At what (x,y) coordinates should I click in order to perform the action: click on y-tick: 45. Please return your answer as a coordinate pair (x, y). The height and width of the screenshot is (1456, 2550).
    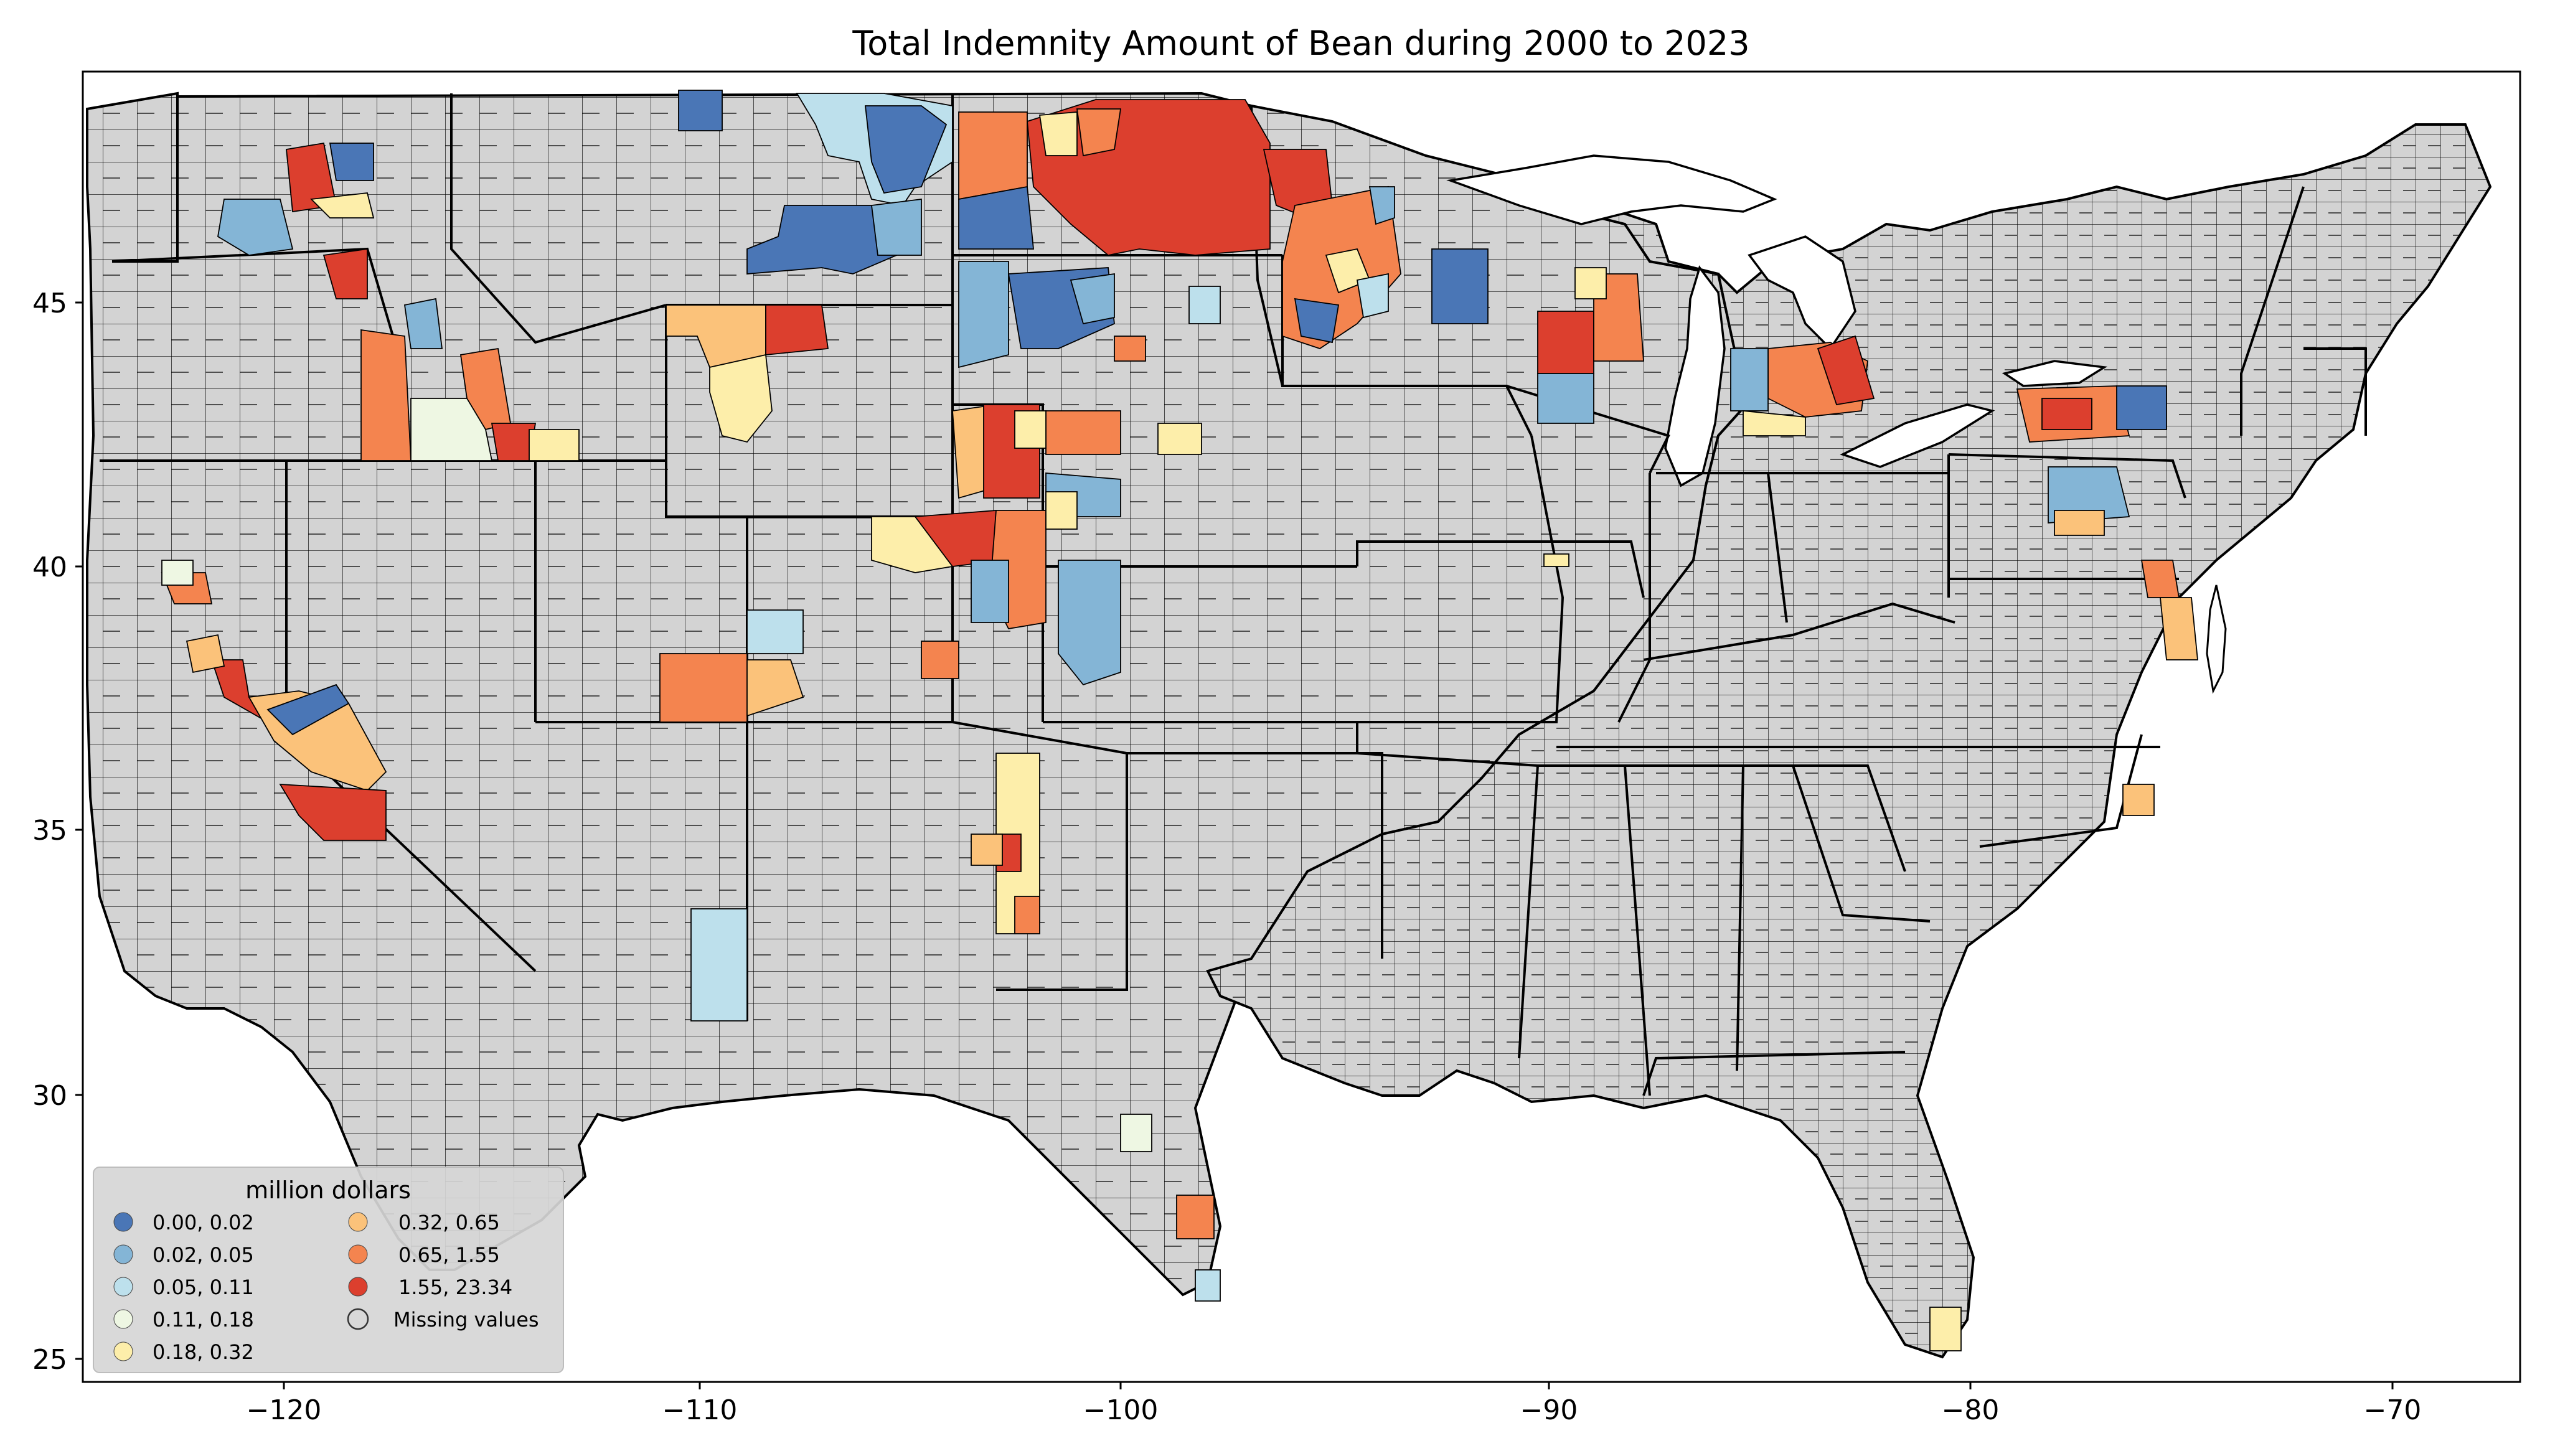
    Looking at the image, I should click on (57, 303).